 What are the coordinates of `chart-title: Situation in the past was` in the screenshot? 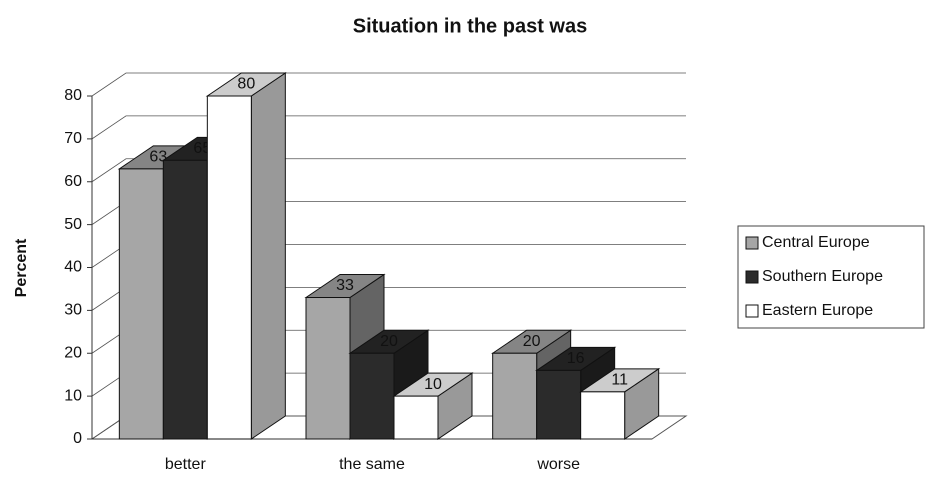 It's located at (470, 26).